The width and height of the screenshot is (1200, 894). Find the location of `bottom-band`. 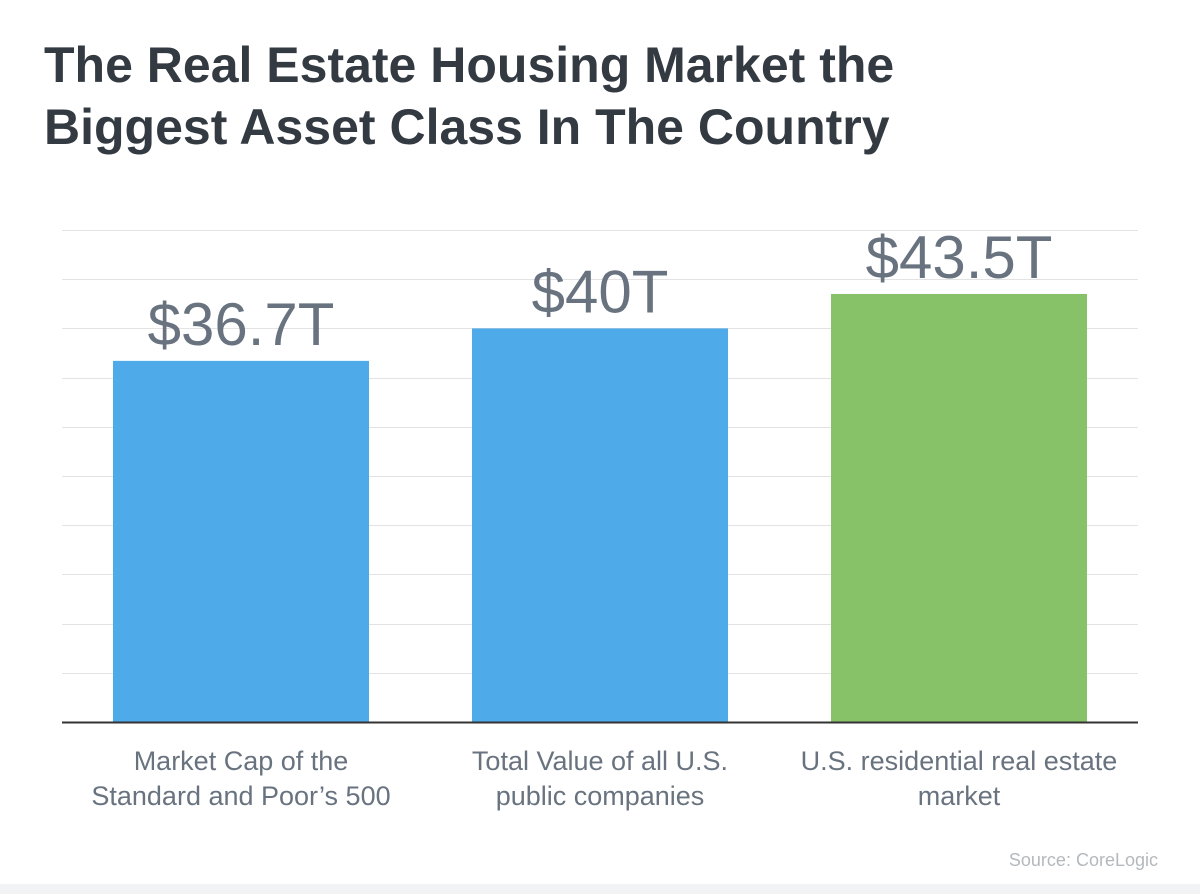

bottom-band is located at coordinates (600, 889).